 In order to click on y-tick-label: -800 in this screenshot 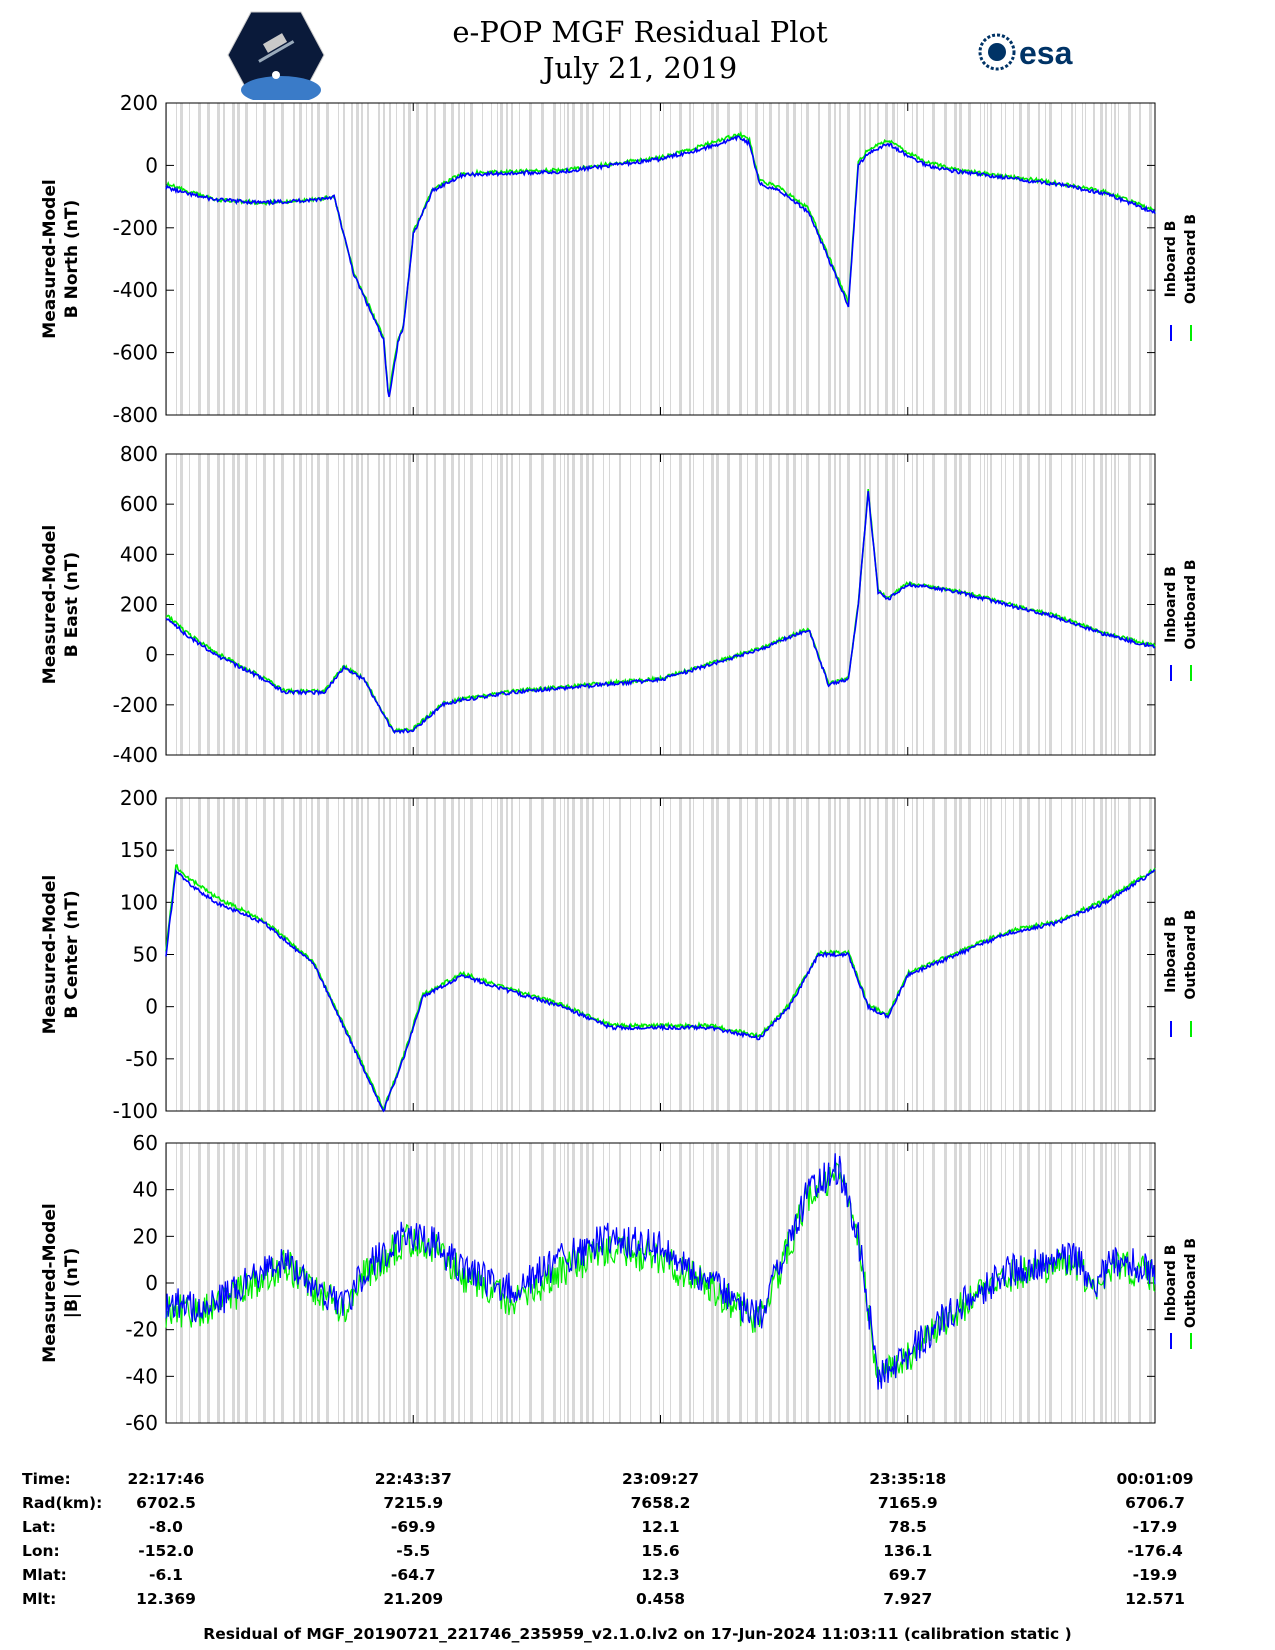, I will do `click(135, 415)`.